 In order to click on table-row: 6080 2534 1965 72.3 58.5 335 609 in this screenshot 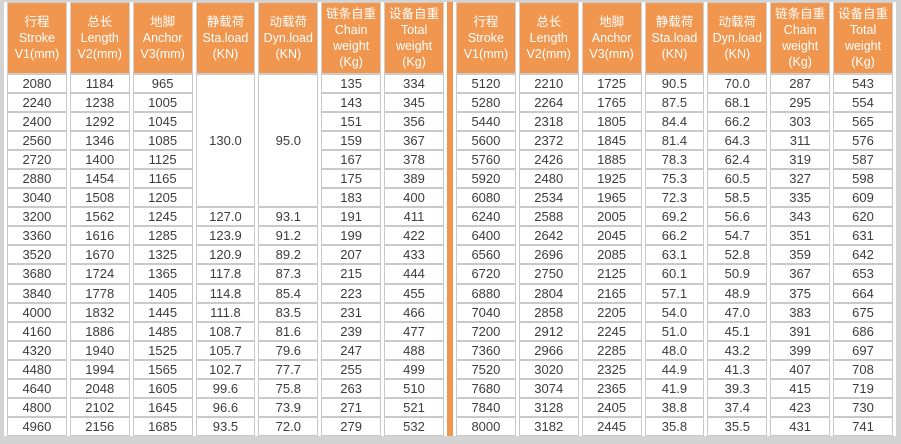, I will do `click(674, 198)`.